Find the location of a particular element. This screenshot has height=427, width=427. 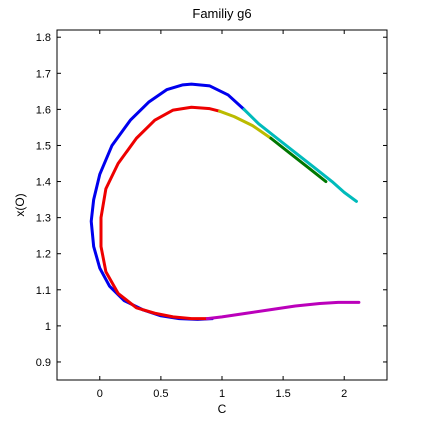

y-tick-label: 0.9 is located at coordinates (43, 363).